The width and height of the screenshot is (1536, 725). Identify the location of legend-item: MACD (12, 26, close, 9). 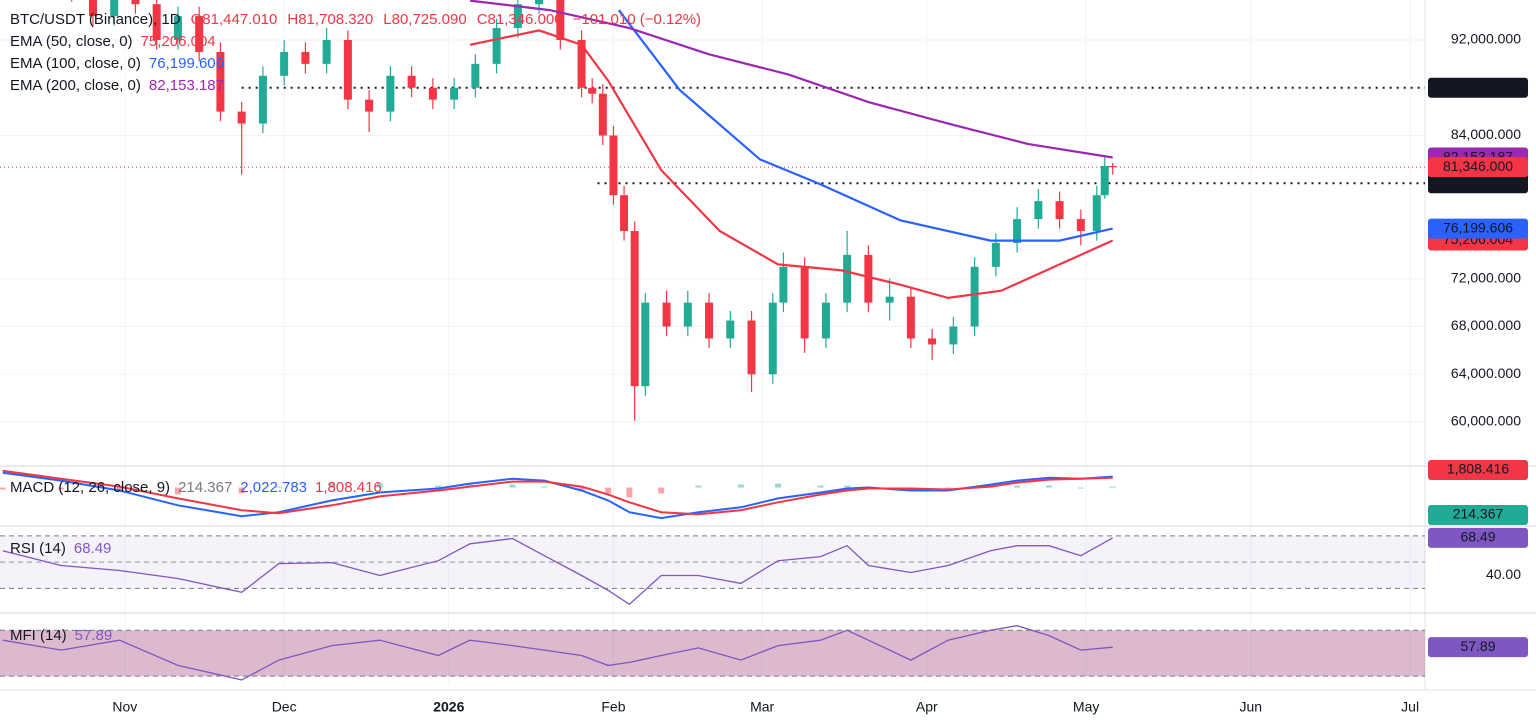
(90, 487).